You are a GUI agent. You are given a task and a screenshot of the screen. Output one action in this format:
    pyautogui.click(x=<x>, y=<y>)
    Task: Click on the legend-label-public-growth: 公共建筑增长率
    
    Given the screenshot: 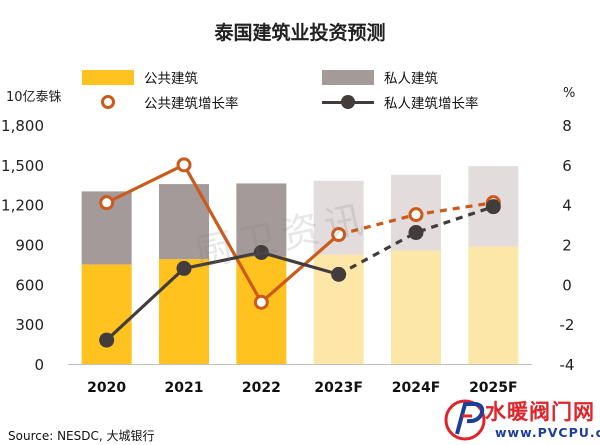 What is the action you would take?
    pyautogui.click(x=191, y=104)
    